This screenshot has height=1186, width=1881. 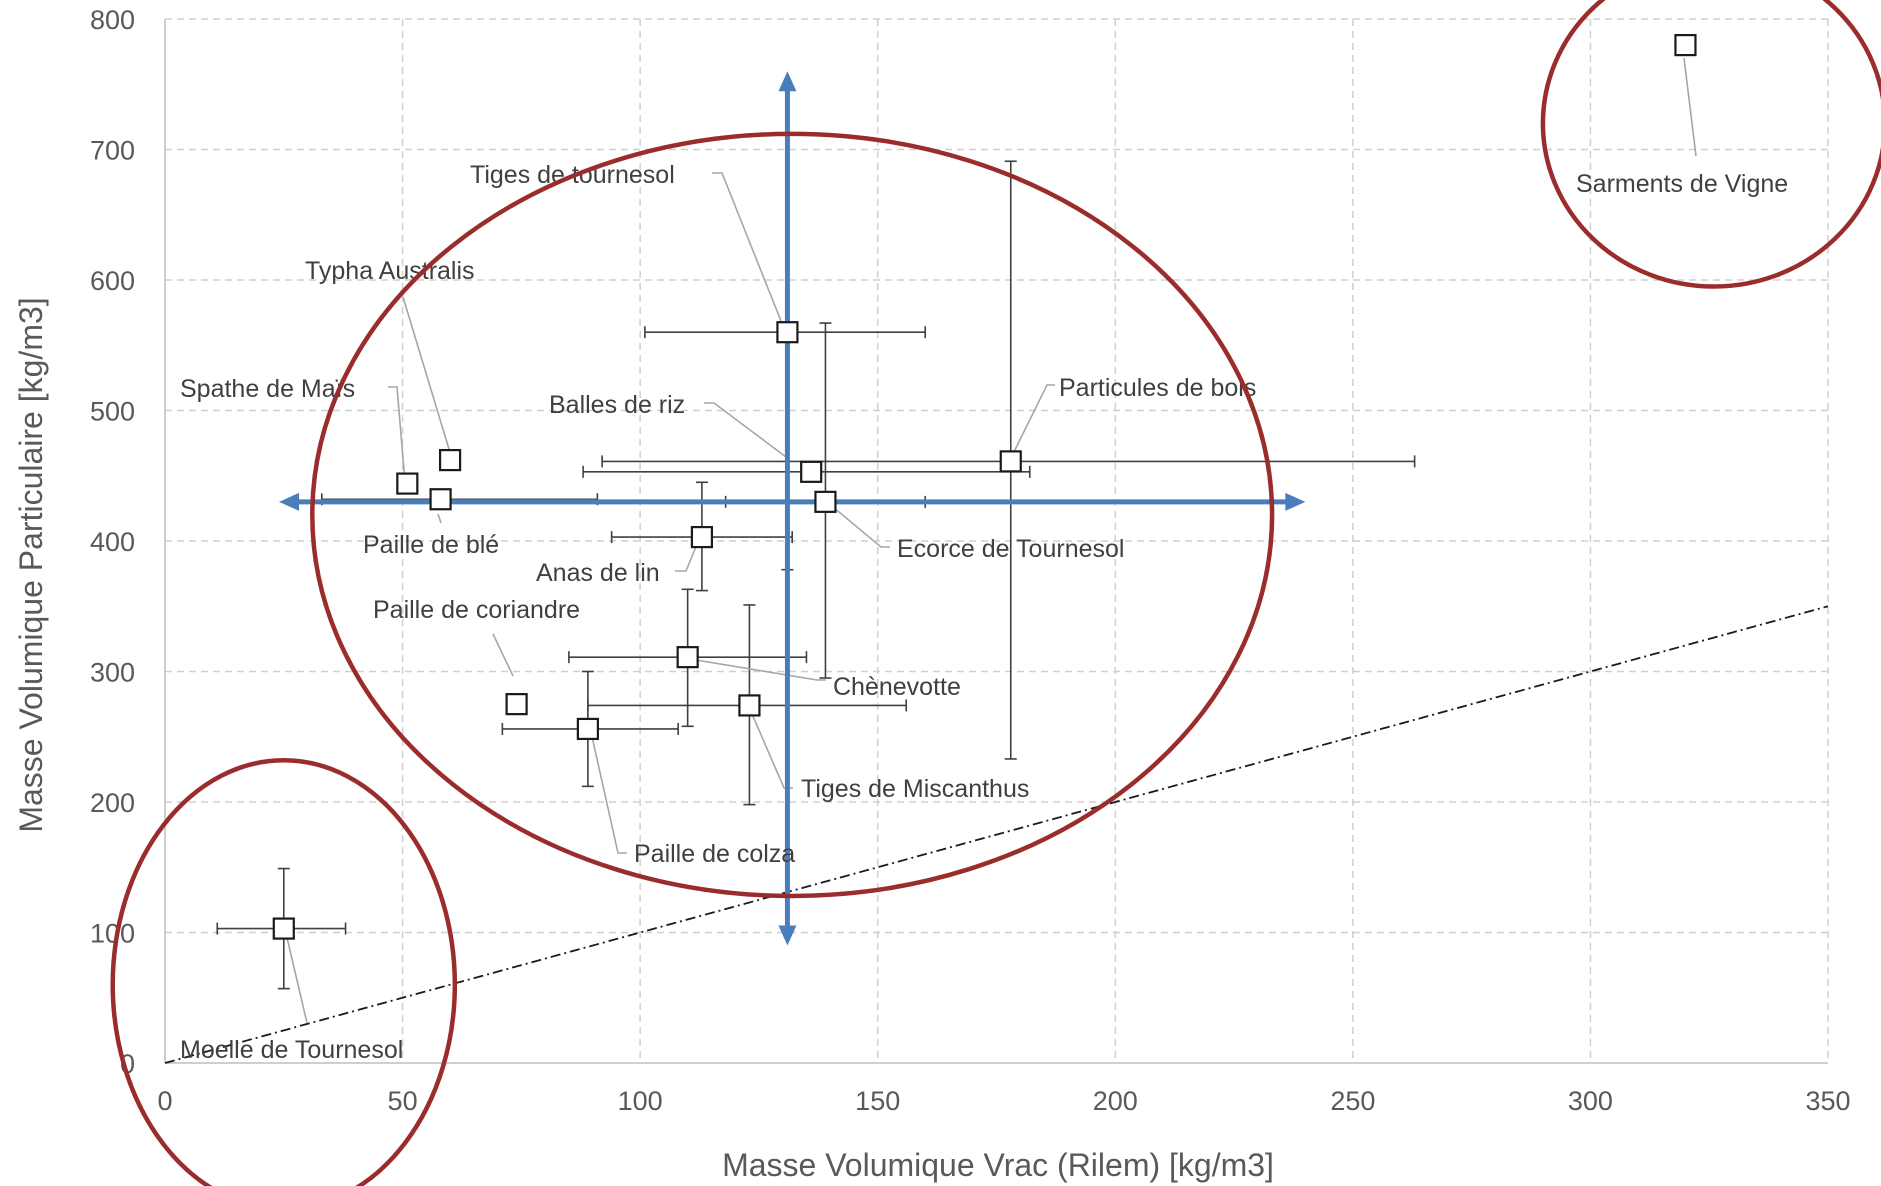 What do you see at coordinates (1590, 1101) in the screenshot?
I see `x-tick-label: 300` at bounding box center [1590, 1101].